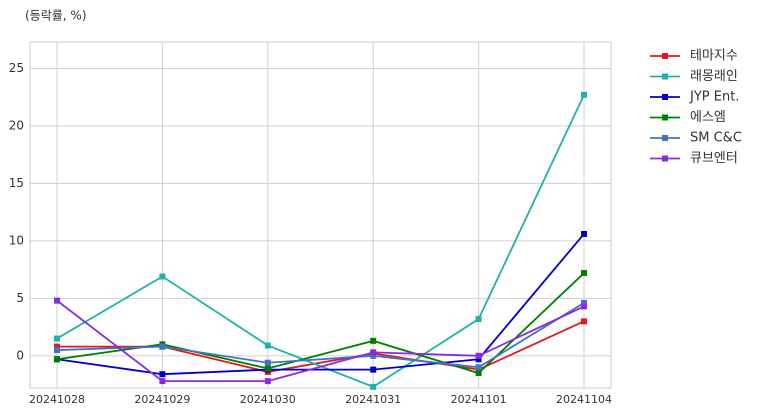  What do you see at coordinates (708, 117) in the screenshot?
I see `legend-label: 에스엠` at bounding box center [708, 117].